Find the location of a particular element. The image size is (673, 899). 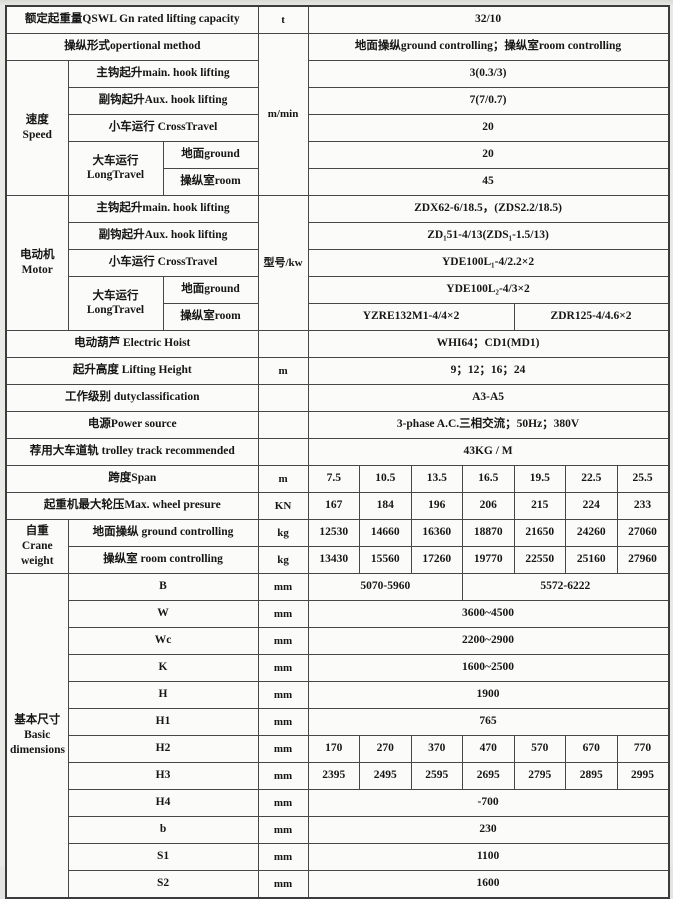

value-cell: 770 is located at coordinates (643, 749).